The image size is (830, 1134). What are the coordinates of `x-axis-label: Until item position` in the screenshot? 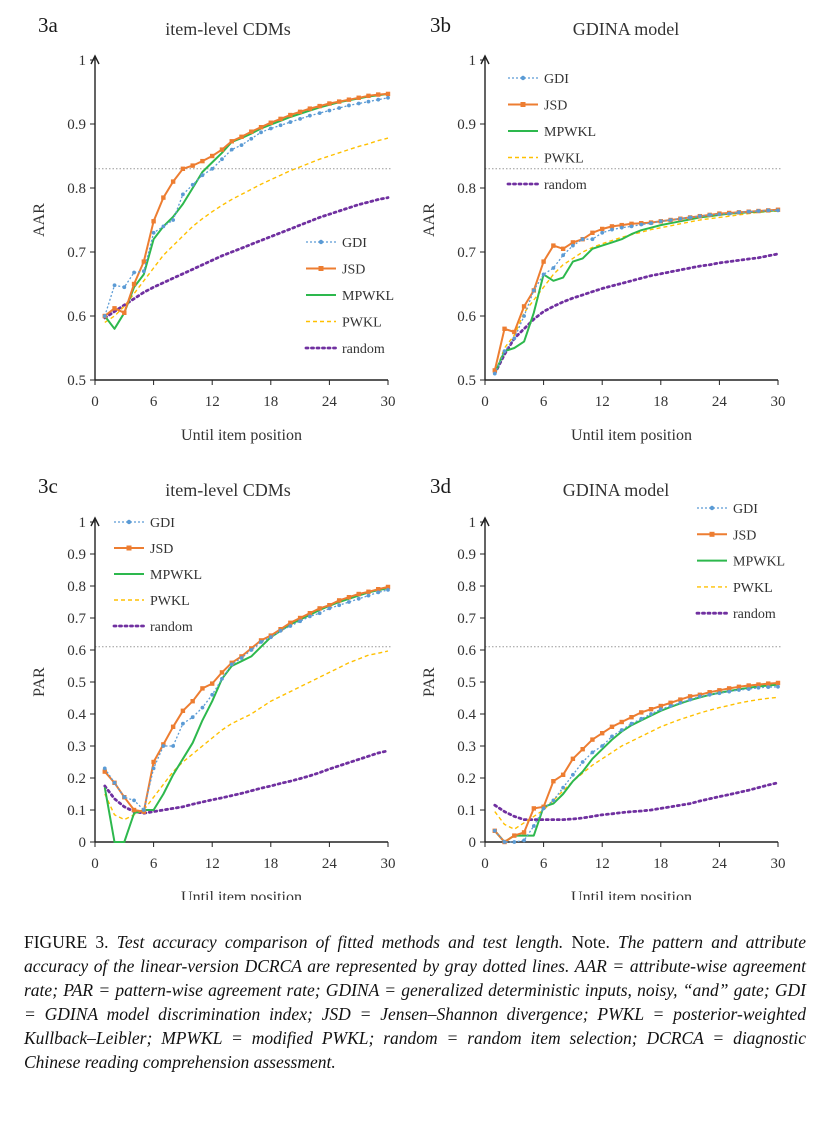 It's located at (241, 894).